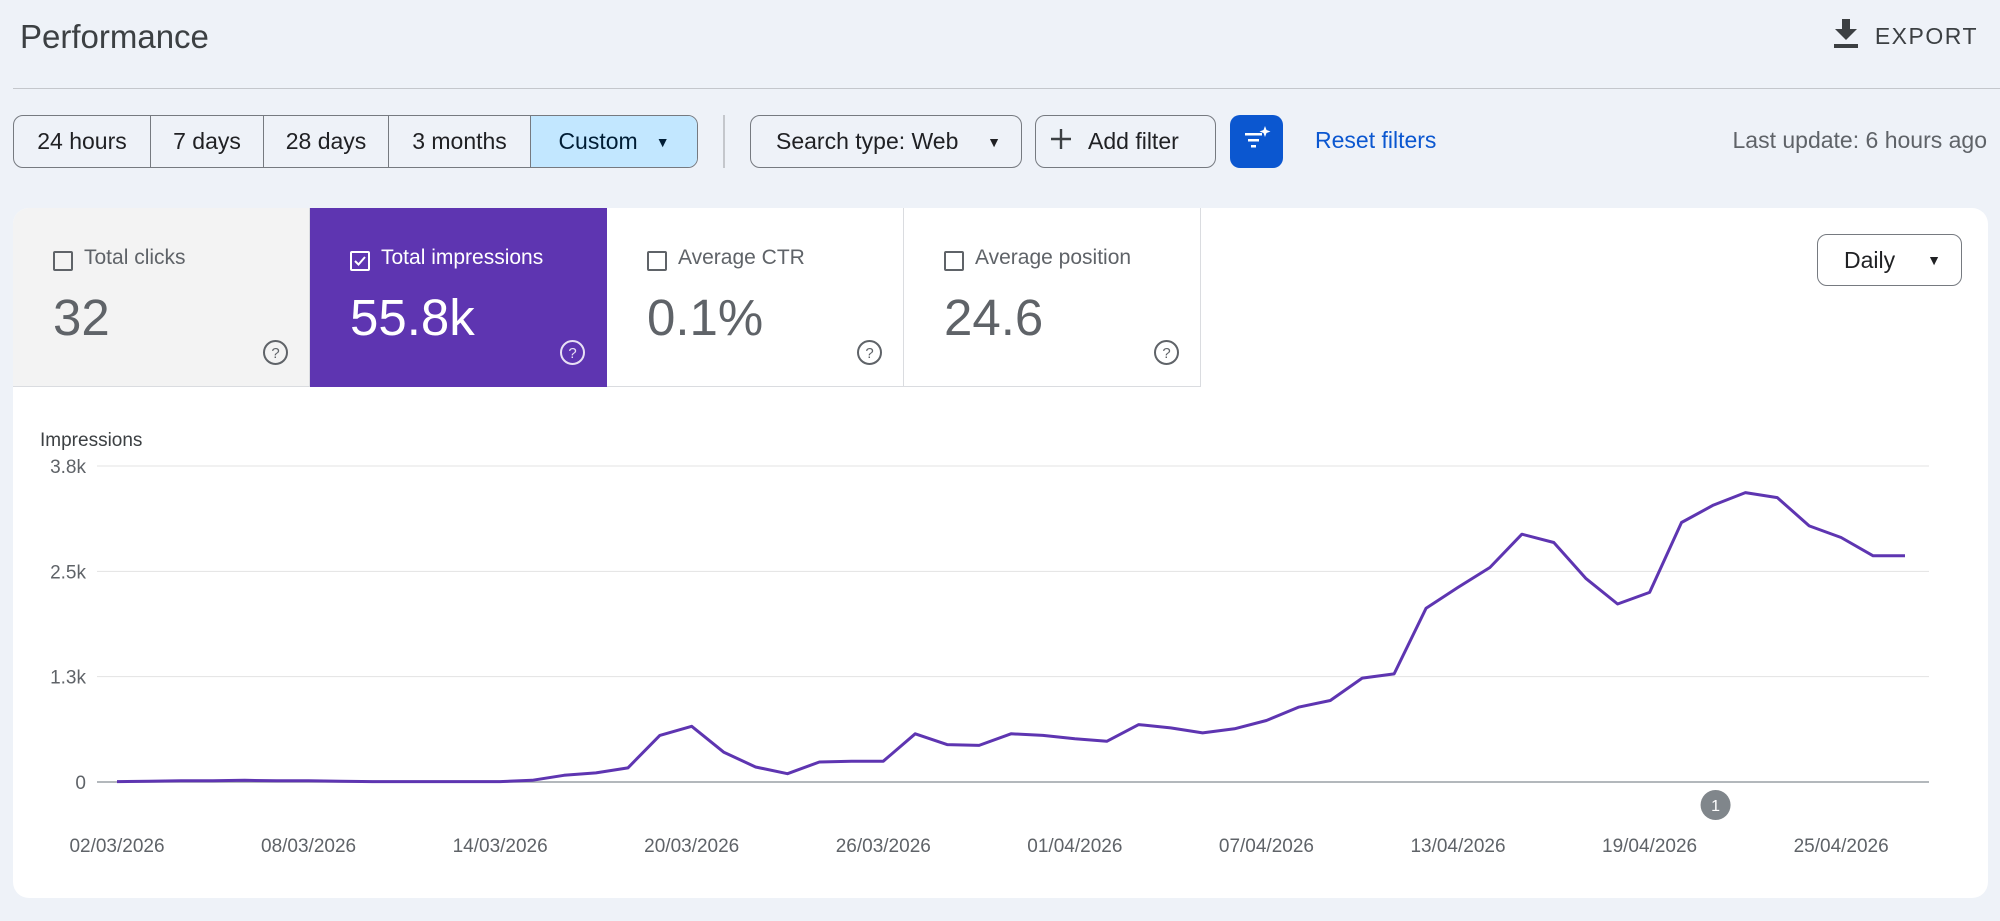  I want to click on metric-value: 32, so click(81, 317).